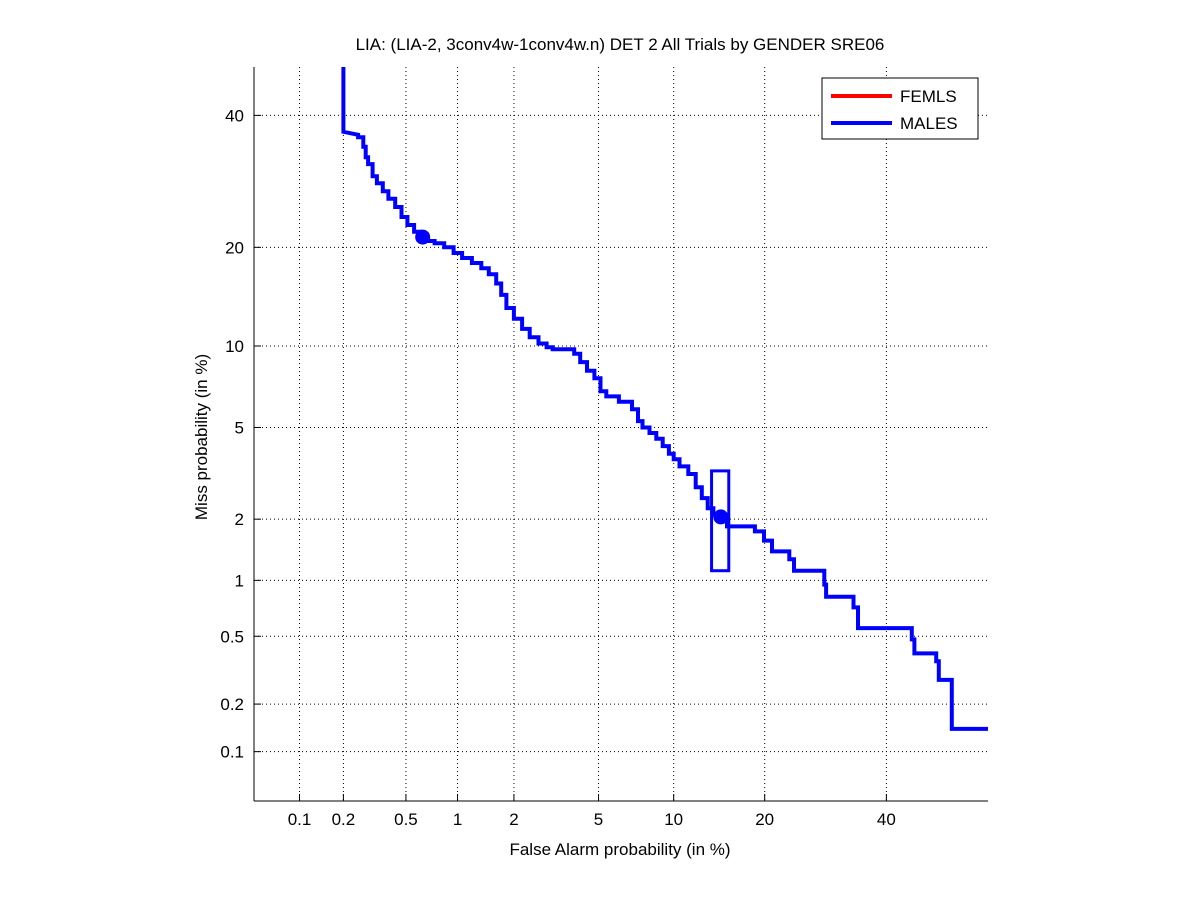 The image size is (1201, 900). What do you see at coordinates (239, 580) in the screenshot?
I see `y-tick-label: 1` at bounding box center [239, 580].